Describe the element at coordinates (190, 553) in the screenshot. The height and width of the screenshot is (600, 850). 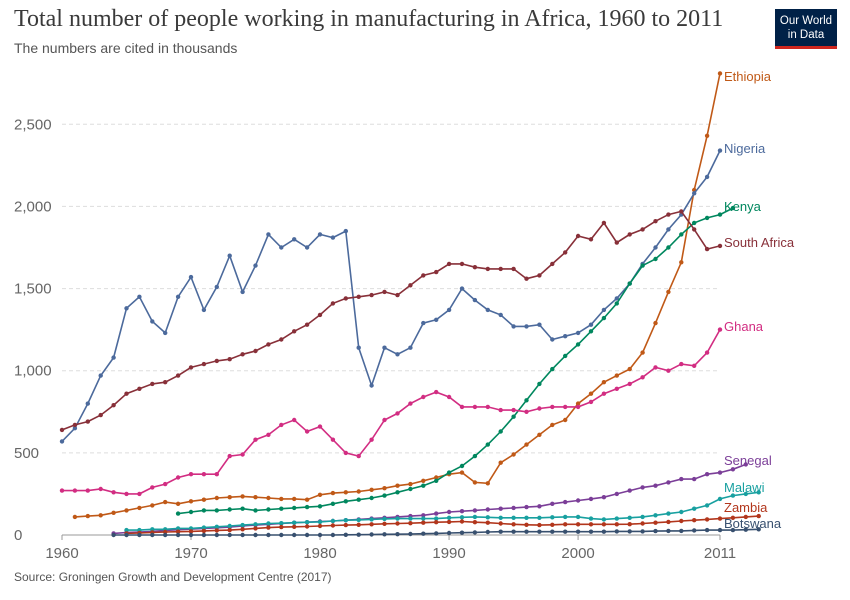
I see `x-tick-label: 1970` at that location.